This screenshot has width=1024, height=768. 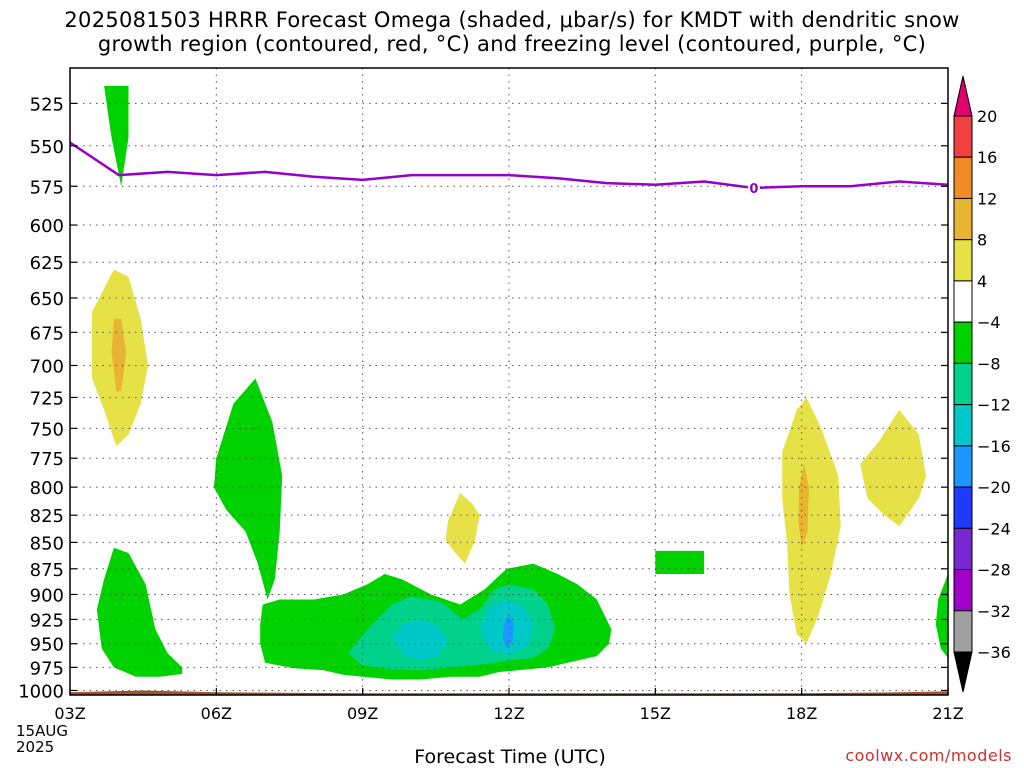 What do you see at coordinates (994, 652) in the screenshot?
I see `colorbar-label: −36` at bounding box center [994, 652].